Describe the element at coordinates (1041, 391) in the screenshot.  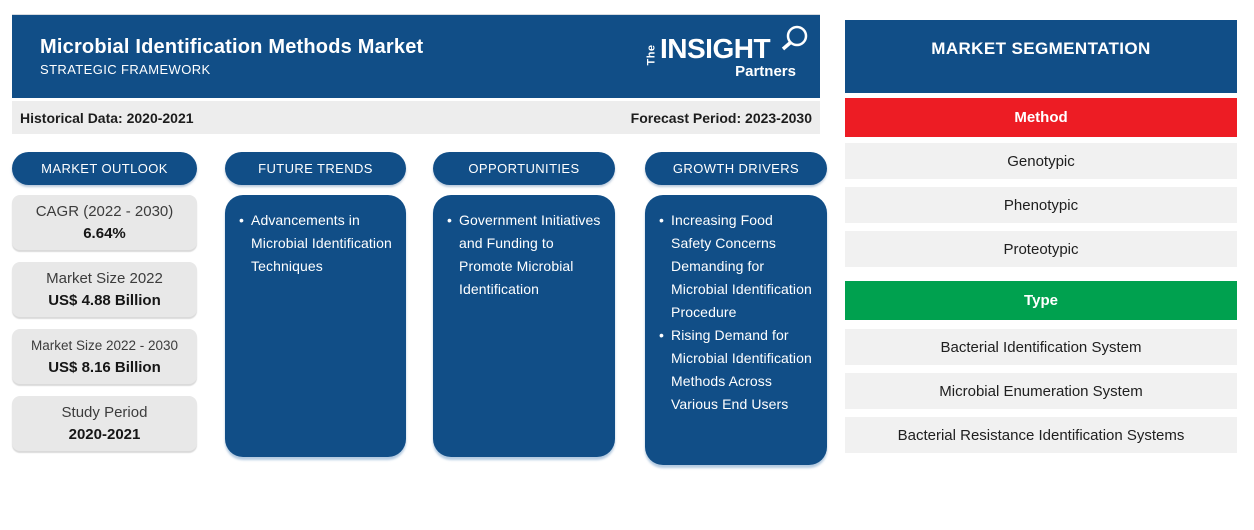
I see `segment-item: Microbial Enumeration System` at that location.